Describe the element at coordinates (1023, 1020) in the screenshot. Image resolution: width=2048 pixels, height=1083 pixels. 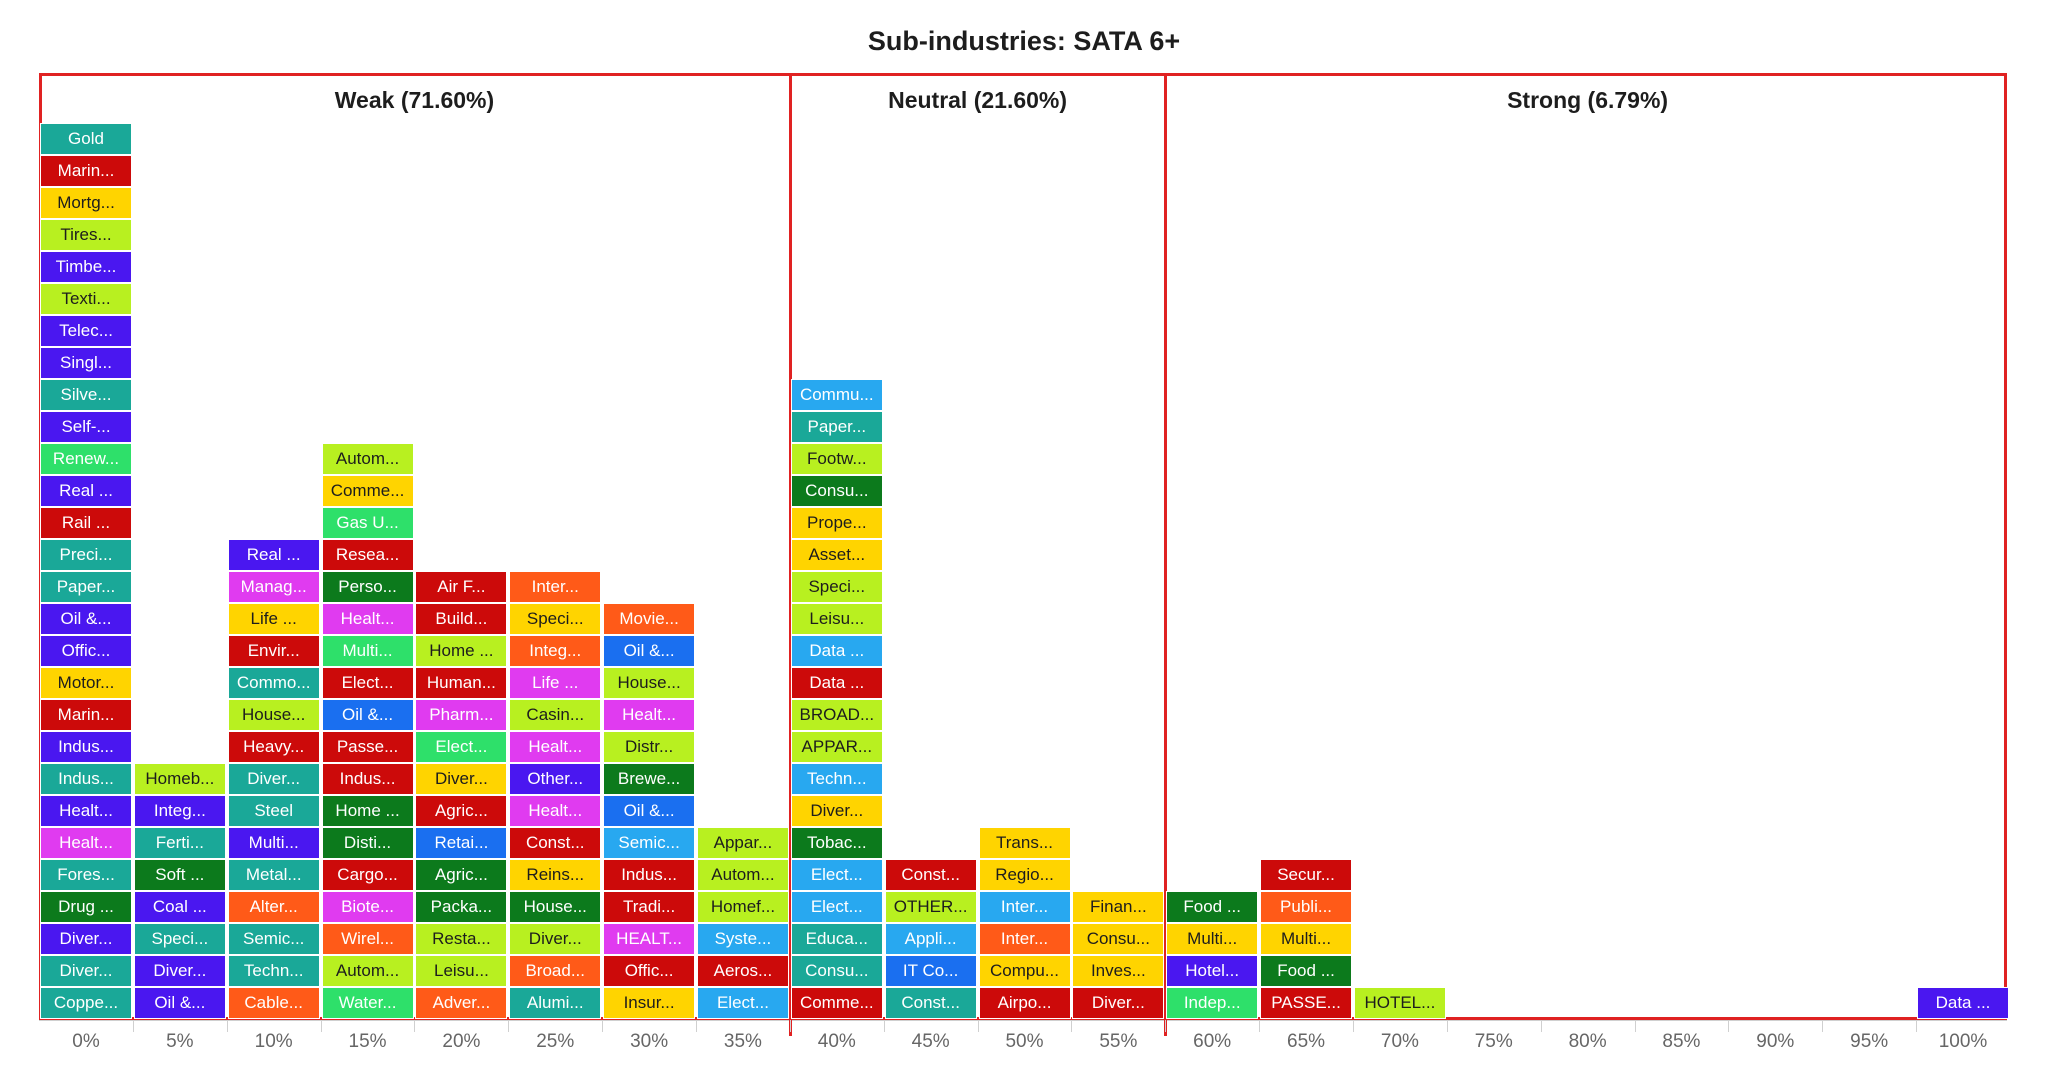
I see `x-axis-line` at that location.